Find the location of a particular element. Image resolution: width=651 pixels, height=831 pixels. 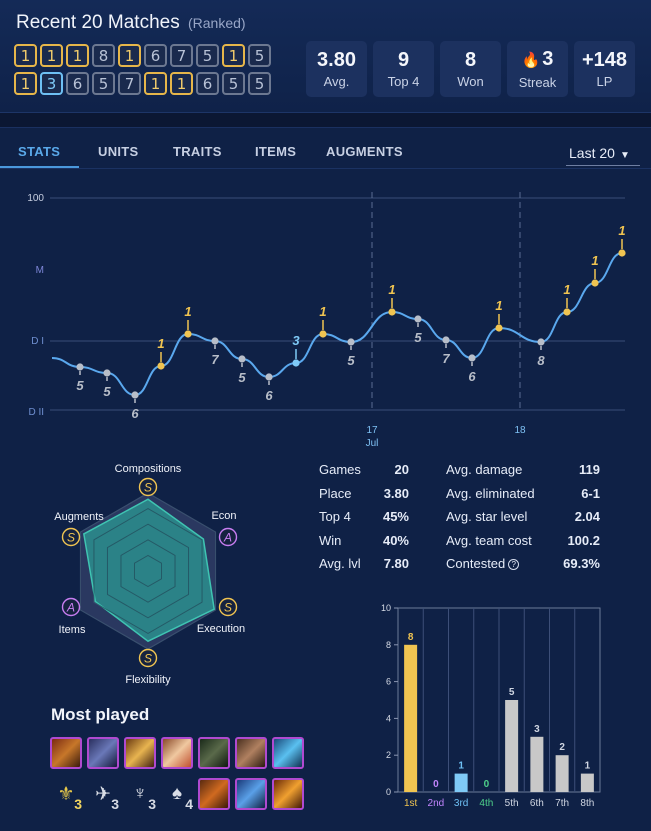

streak-value: 3 is located at coordinates (548, 59).